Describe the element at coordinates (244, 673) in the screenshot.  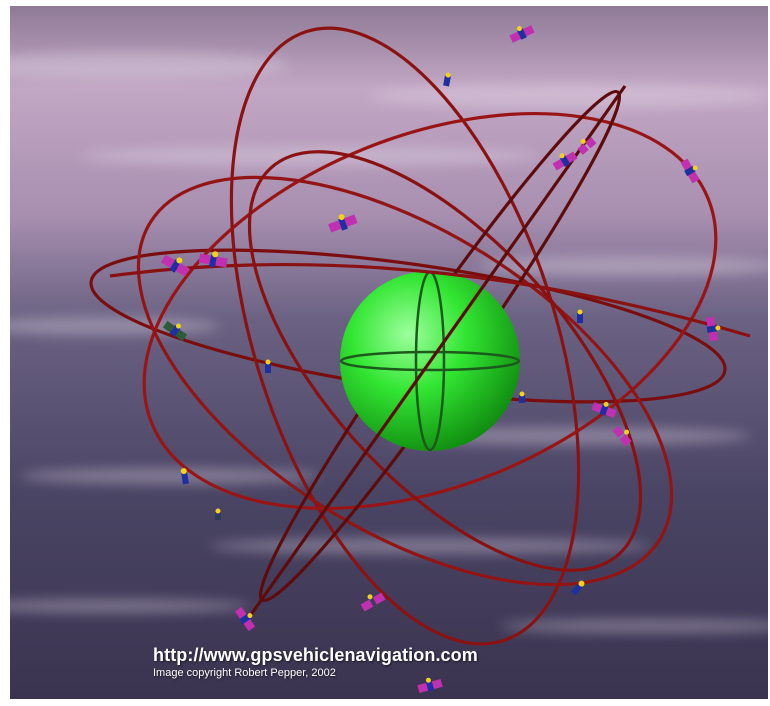
I see `caption-copyright: Image copyright Robert Pepper, 2002` at that location.